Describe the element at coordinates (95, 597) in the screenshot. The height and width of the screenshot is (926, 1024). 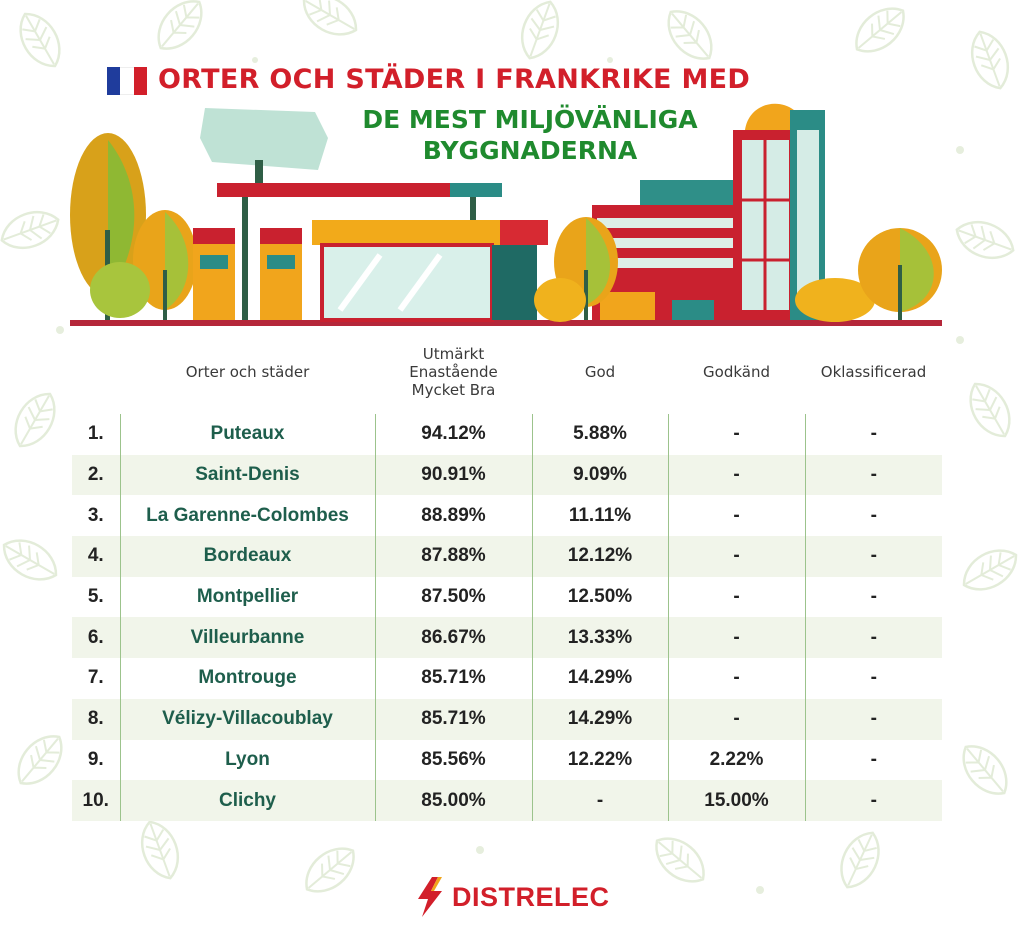
I see `cell-rank: 5.` at that location.